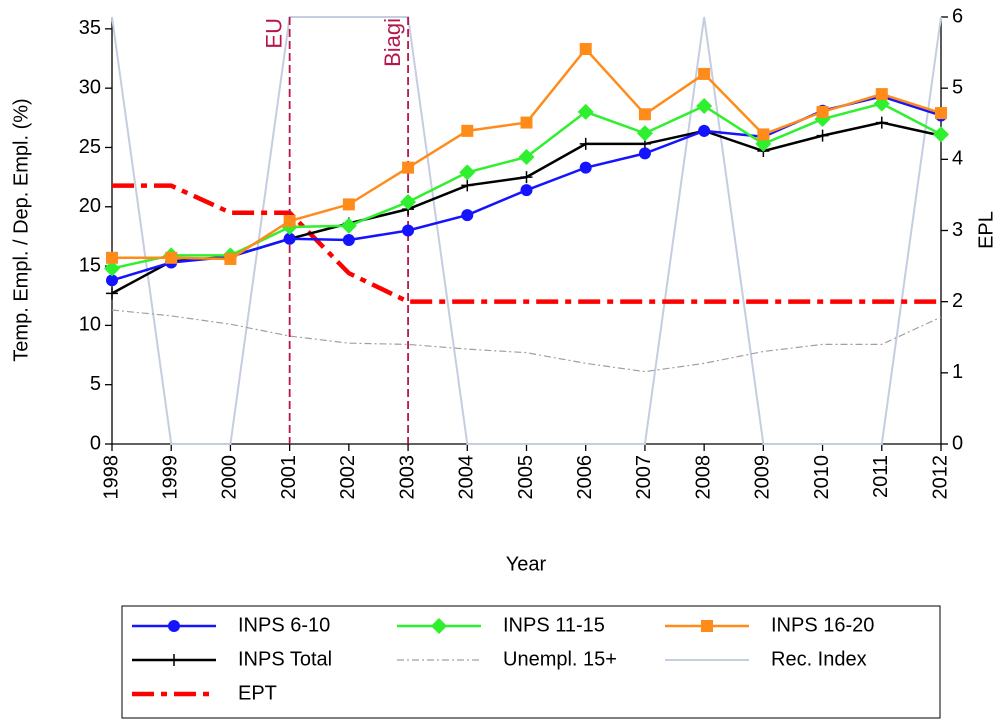 This screenshot has width=1006, height=721. Describe the element at coordinates (407, 477) in the screenshot. I see `x-tick-label: 2003` at that location.